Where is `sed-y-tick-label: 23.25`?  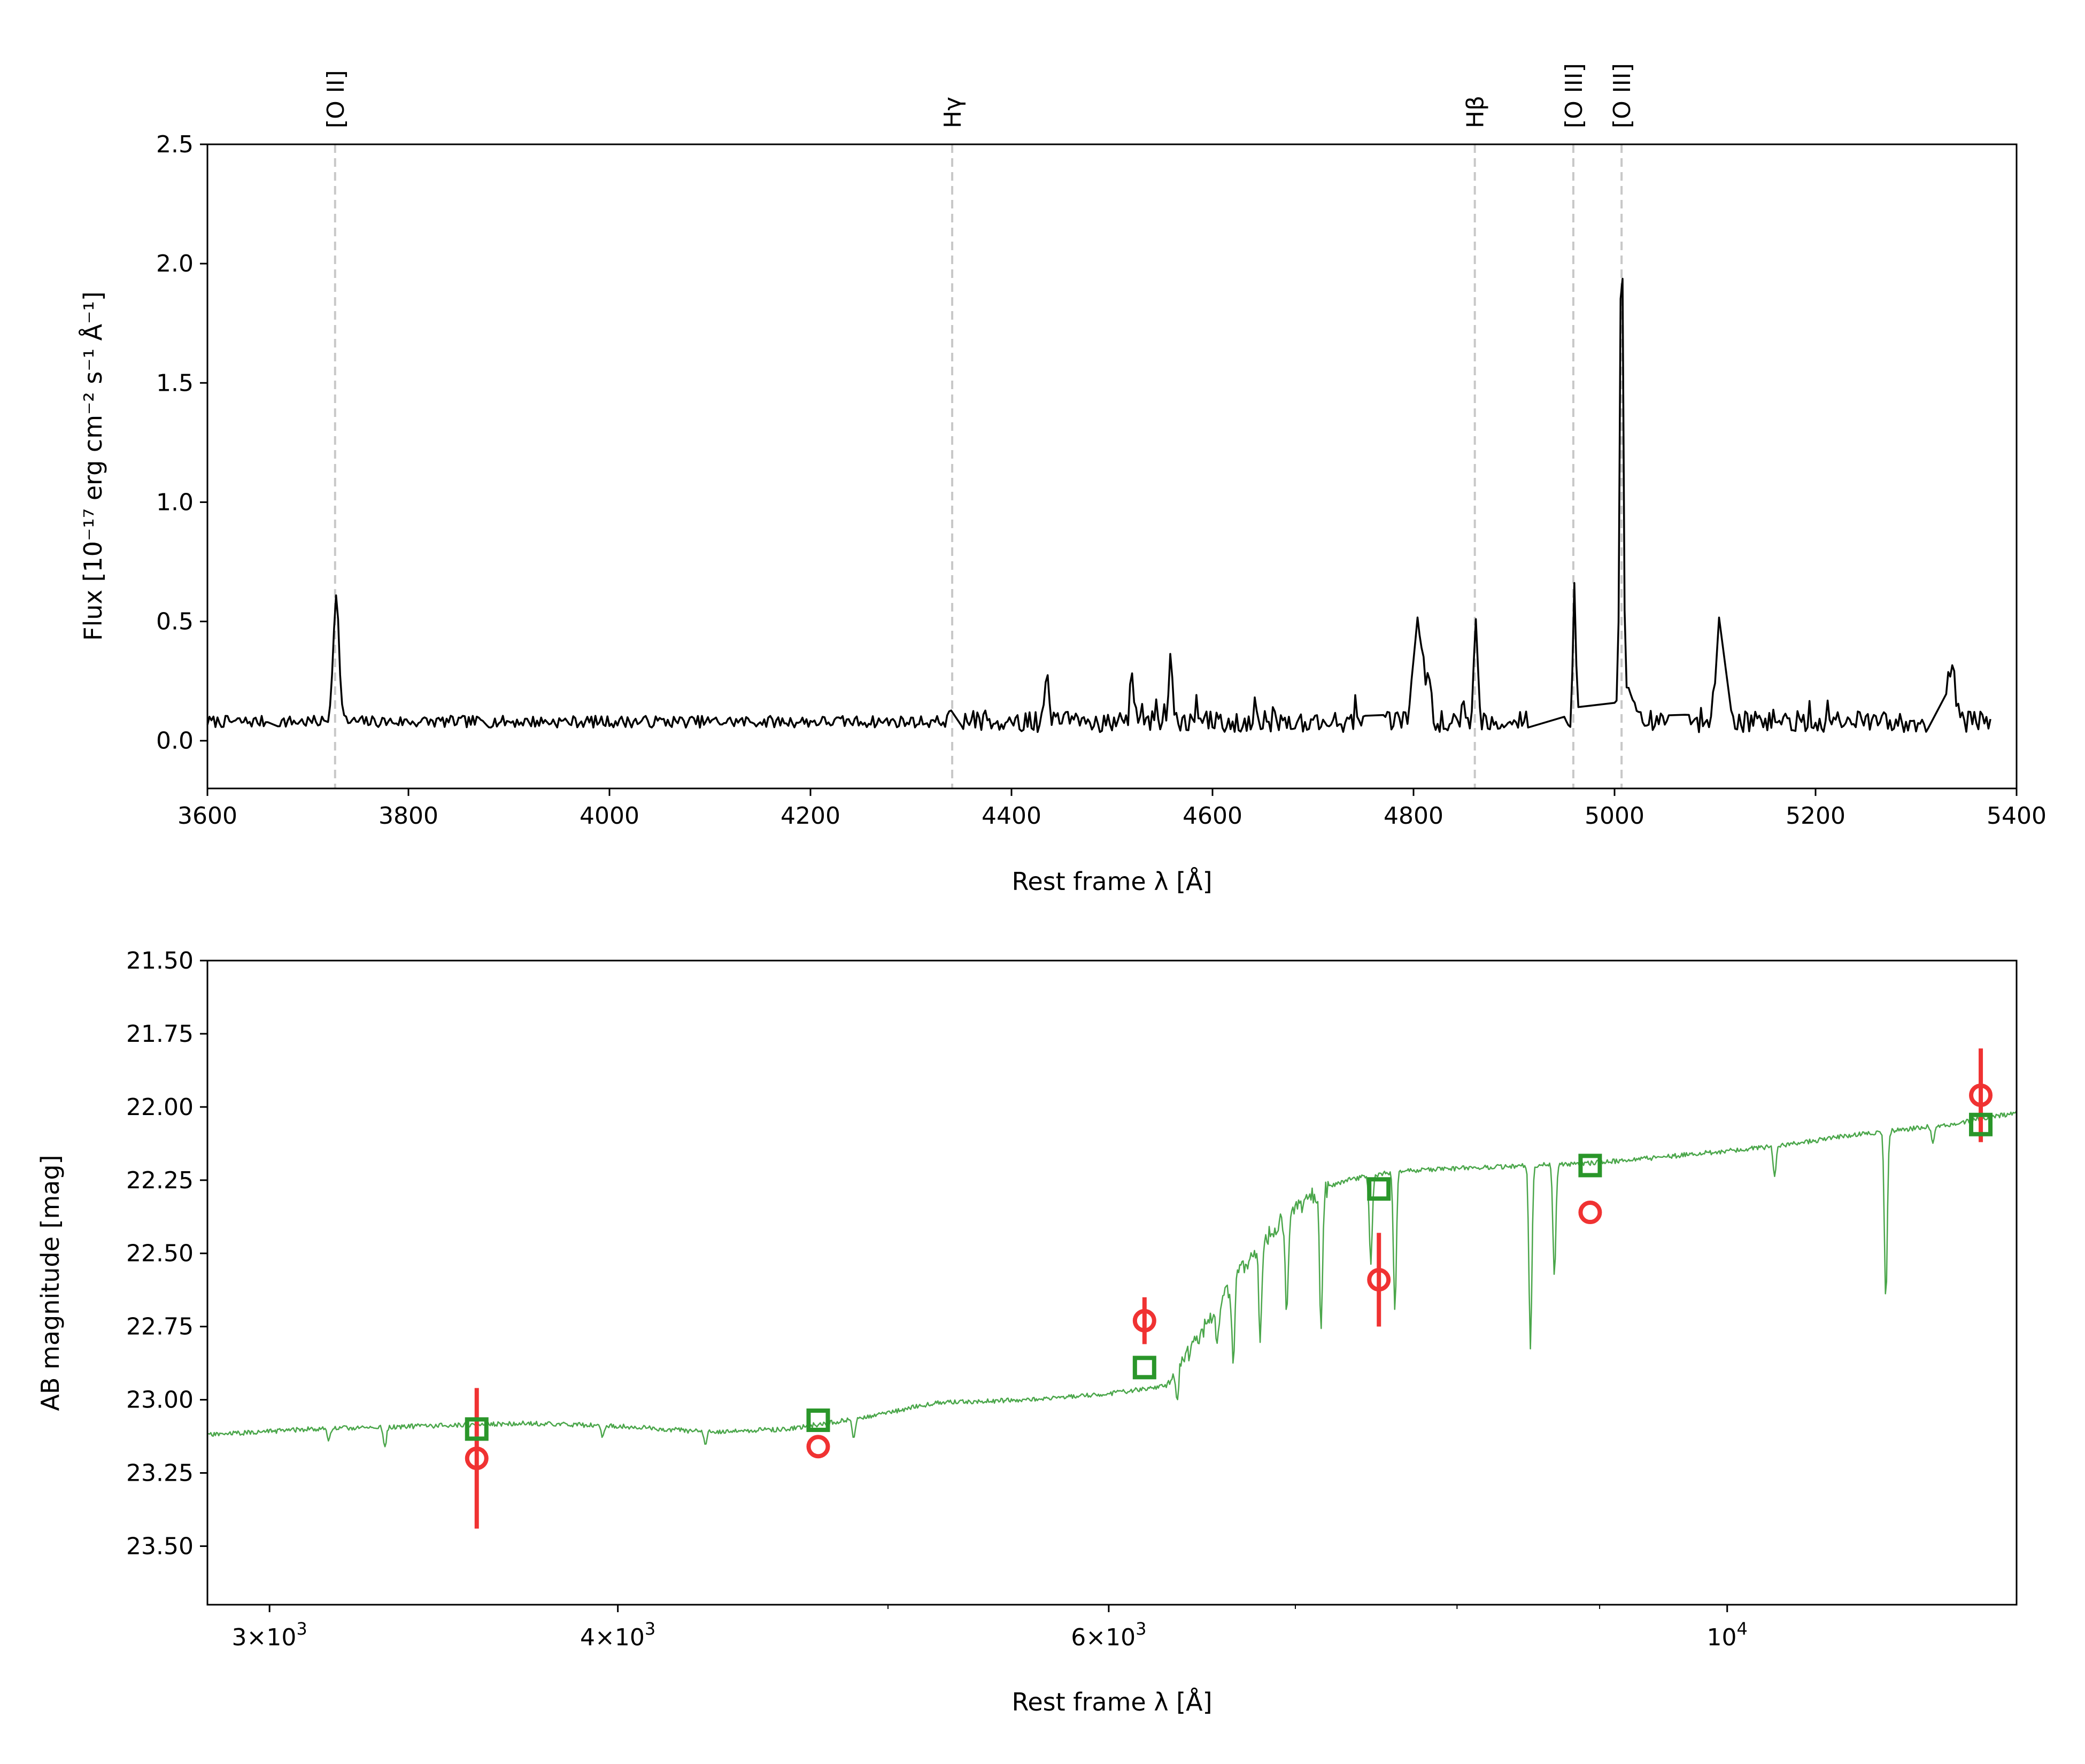
sed-y-tick-label: 23.25 is located at coordinates (160, 1474).